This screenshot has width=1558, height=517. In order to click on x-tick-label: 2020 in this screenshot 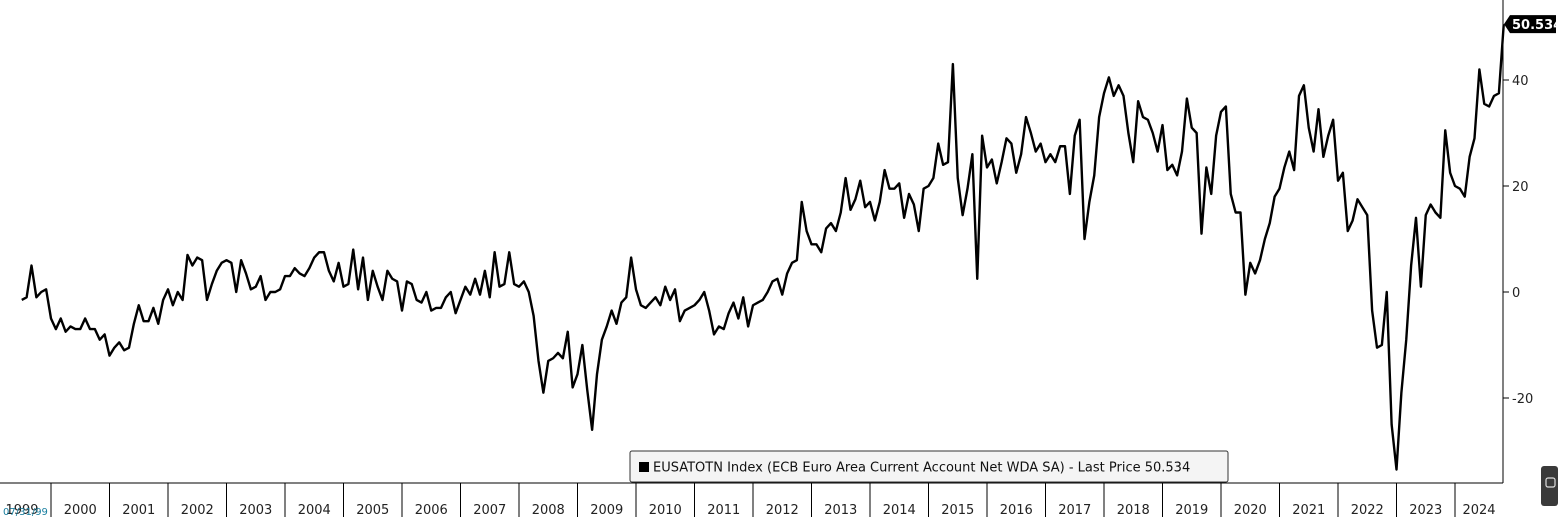, I will do `click(1250, 510)`.